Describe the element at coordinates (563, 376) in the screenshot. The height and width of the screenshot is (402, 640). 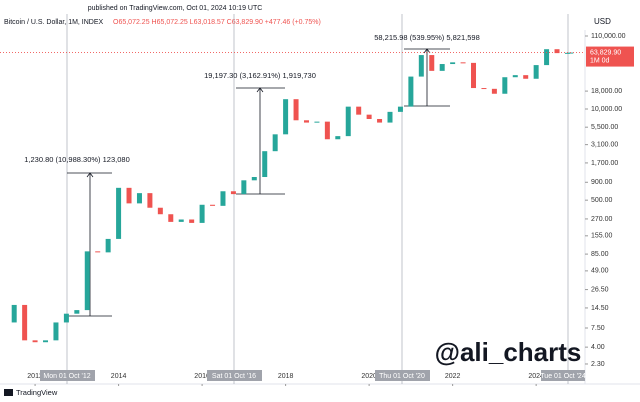
I see `cursor-label: Tue 01 Oct '24` at that location.